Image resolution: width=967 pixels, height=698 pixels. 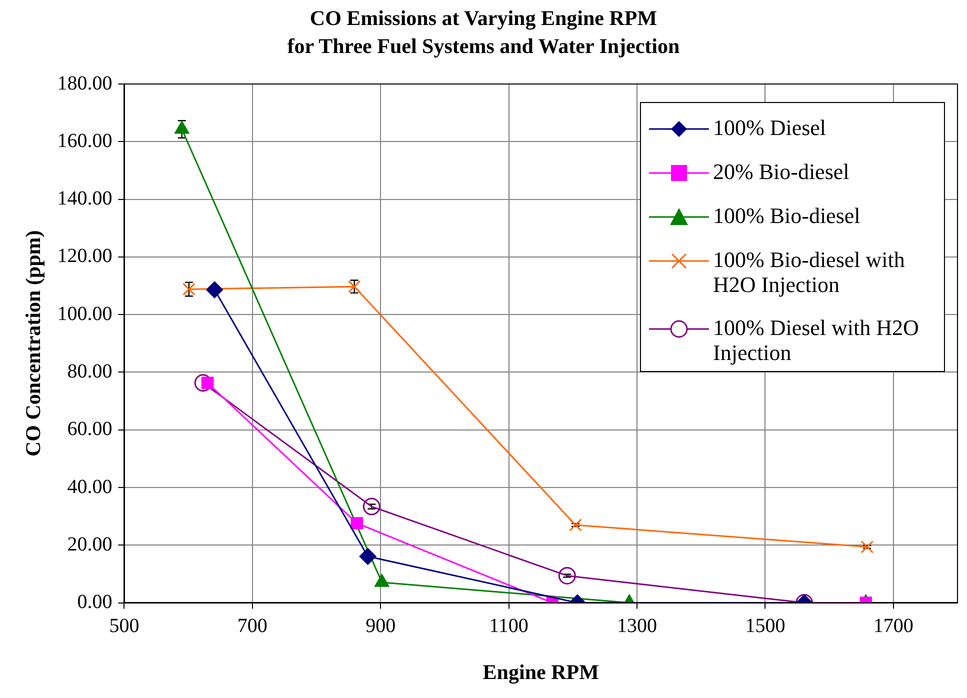 I want to click on y-tick-label: 80.00, so click(x=89, y=371).